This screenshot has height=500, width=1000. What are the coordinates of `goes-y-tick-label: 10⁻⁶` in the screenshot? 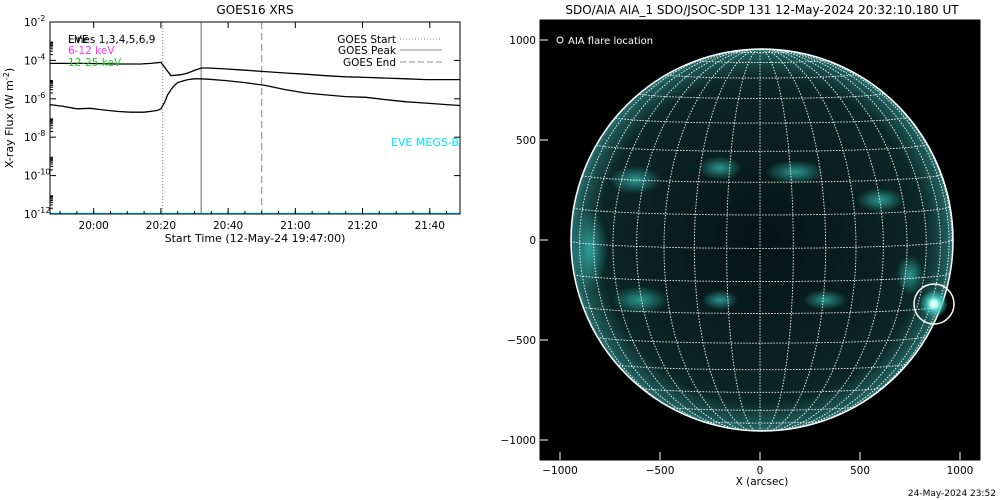 It's located at (34, 98).